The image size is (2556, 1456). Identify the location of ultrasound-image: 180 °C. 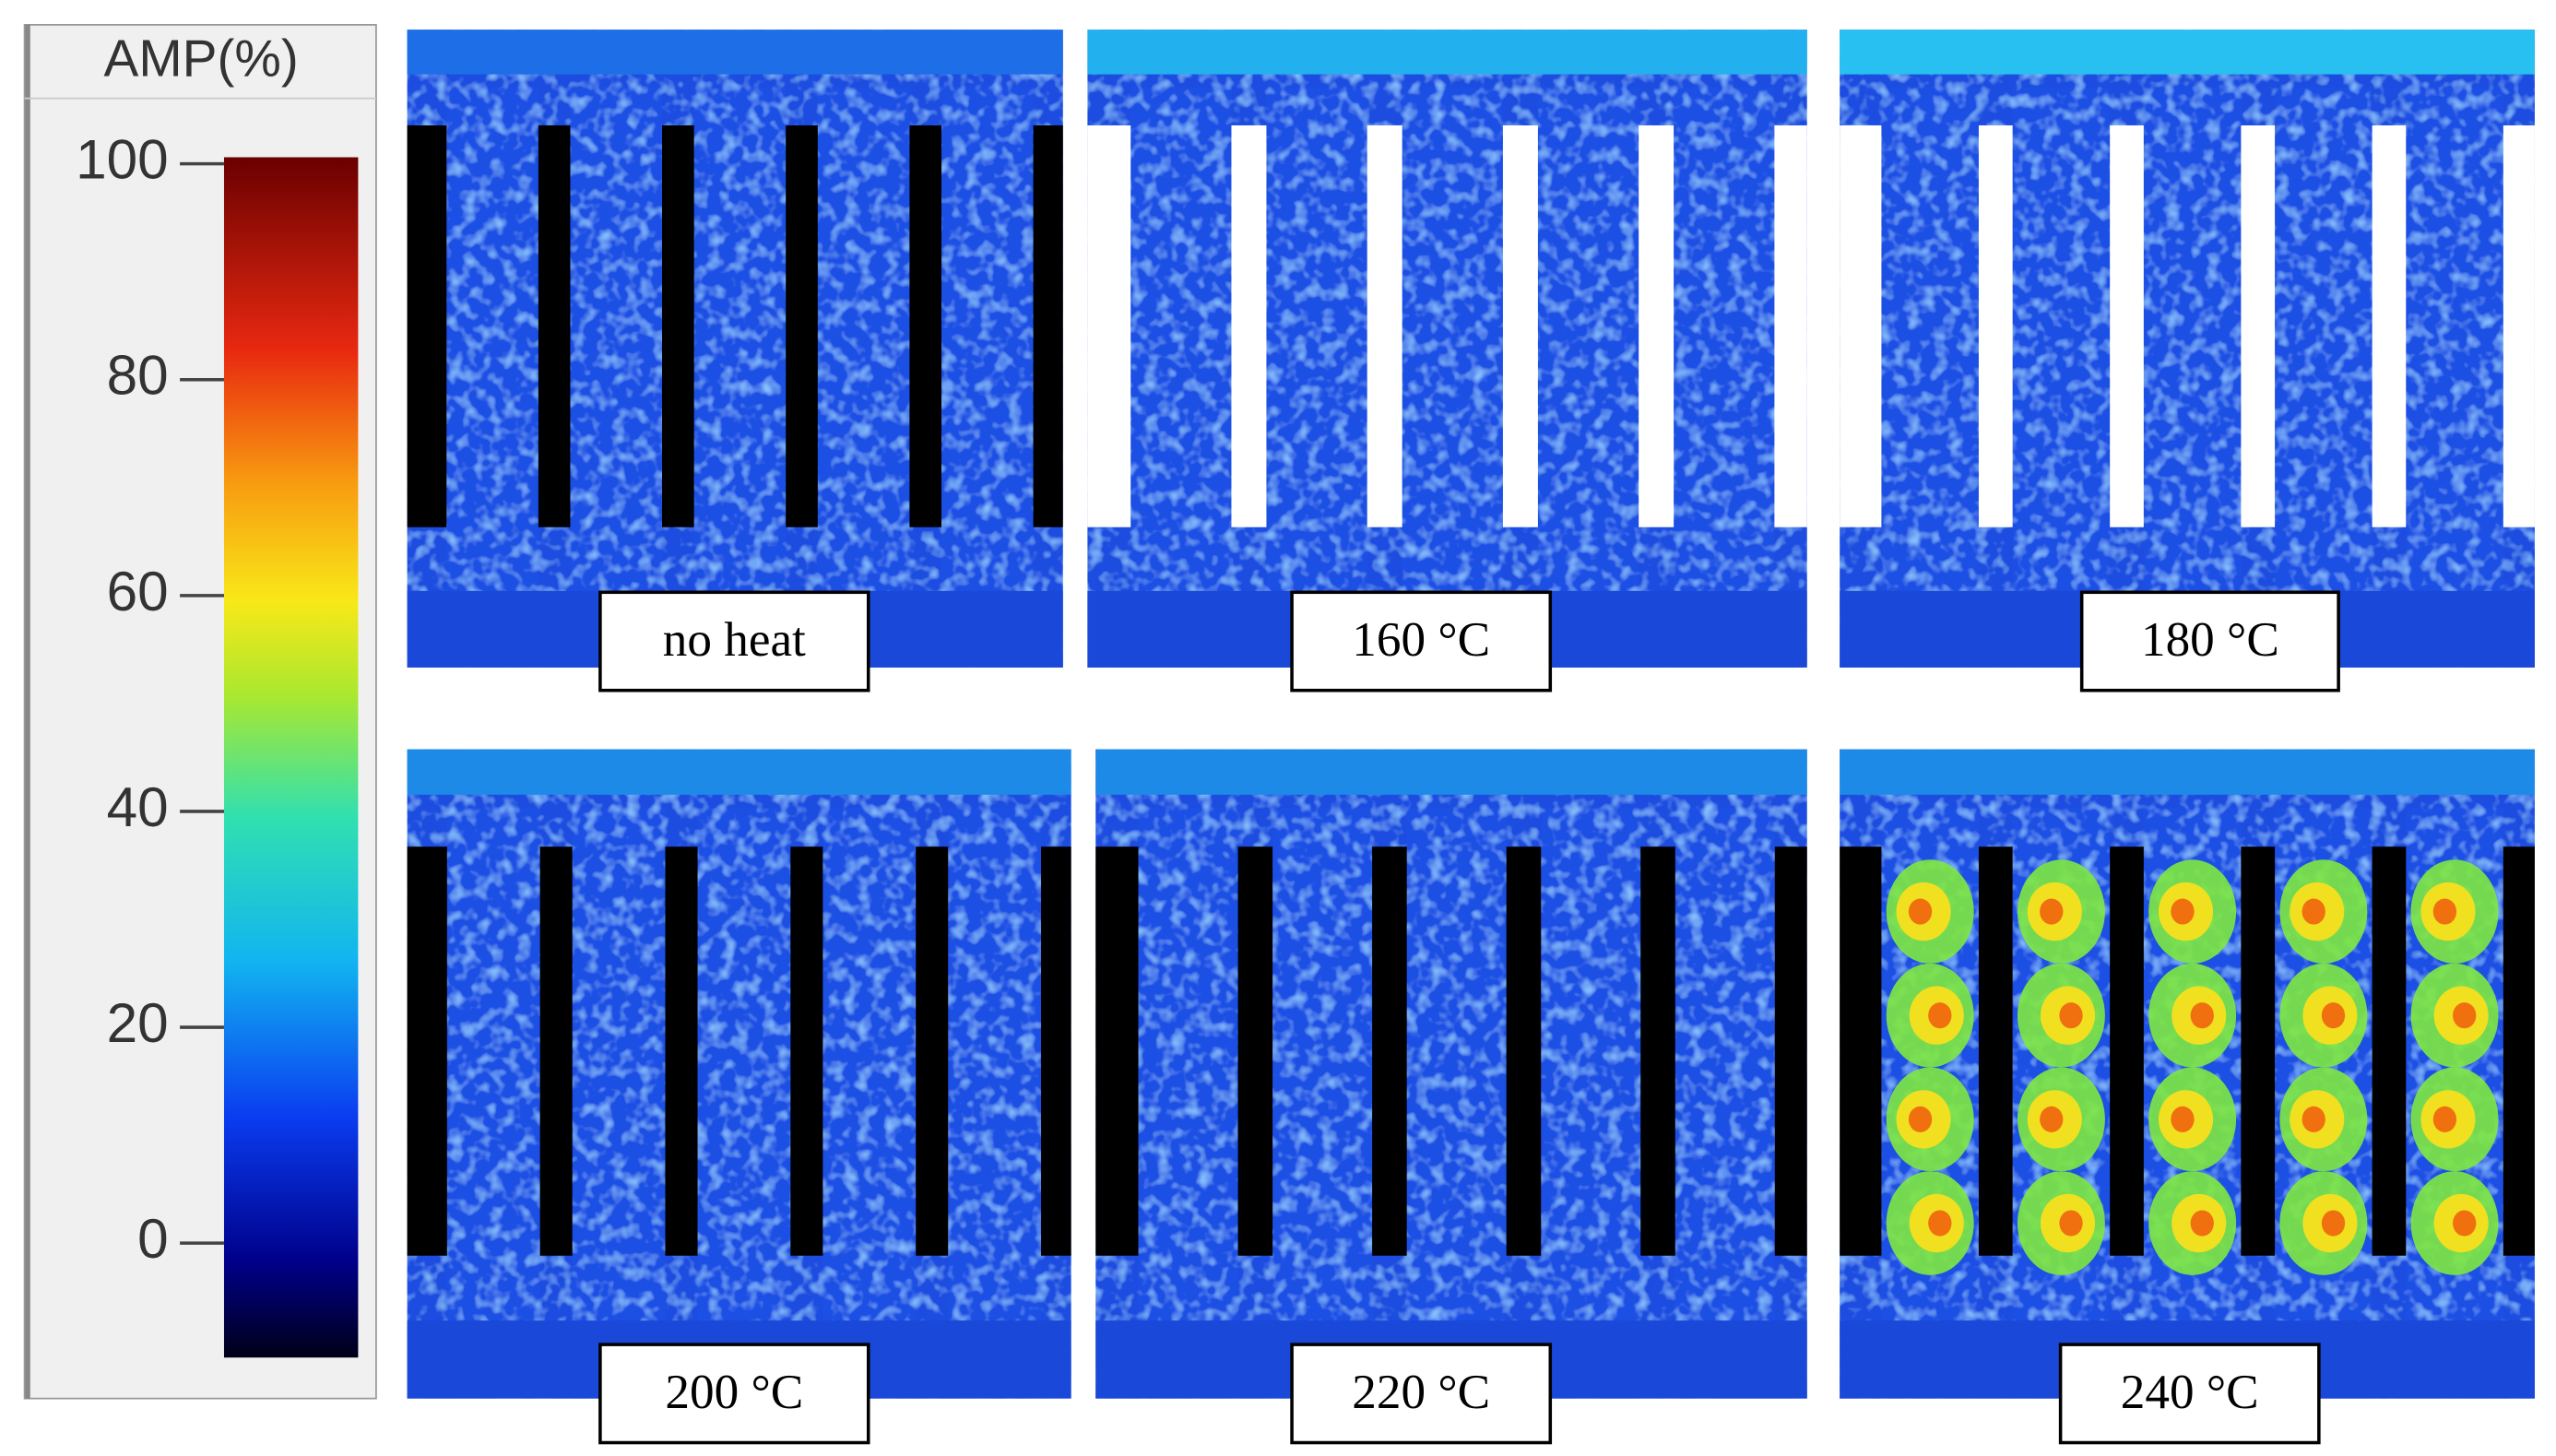
(2188, 361).